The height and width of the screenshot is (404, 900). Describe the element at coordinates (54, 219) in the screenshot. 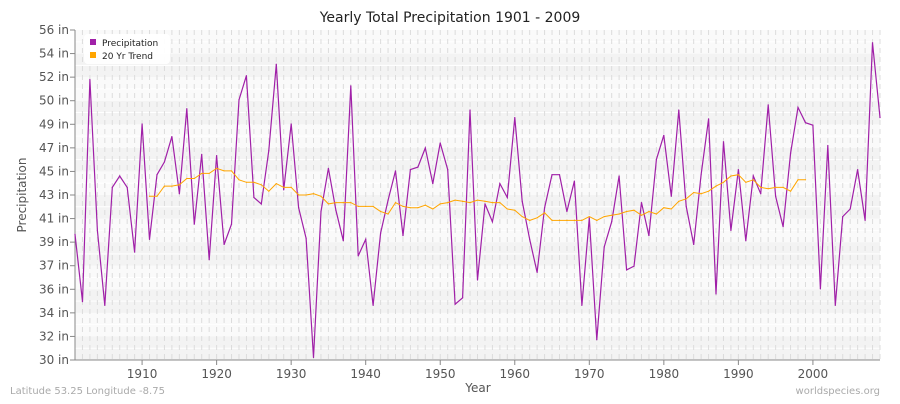

I see `y-tick-label: 41 in` at that location.